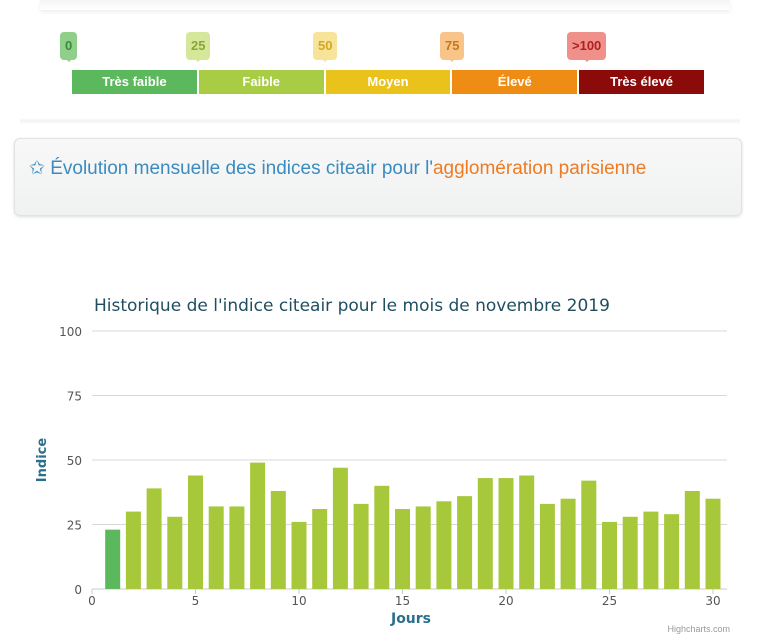 This screenshot has width=768, height=634. I want to click on y-axis-label: Indice, so click(42, 460).